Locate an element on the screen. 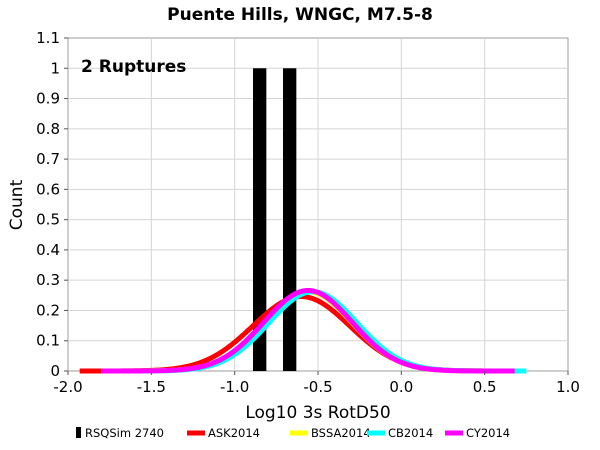  curve-cy2014 is located at coordinates (308, 330).